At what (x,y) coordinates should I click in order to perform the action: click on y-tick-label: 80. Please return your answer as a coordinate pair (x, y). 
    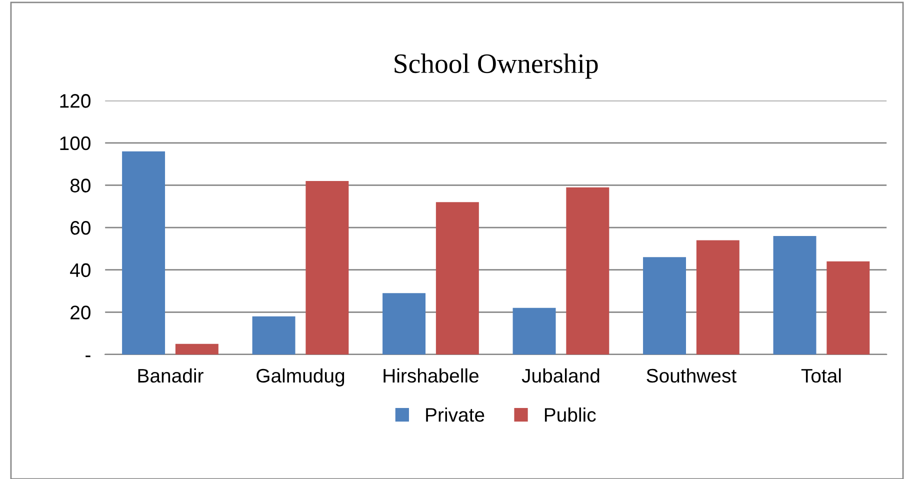
    Looking at the image, I should click on (80, 185).